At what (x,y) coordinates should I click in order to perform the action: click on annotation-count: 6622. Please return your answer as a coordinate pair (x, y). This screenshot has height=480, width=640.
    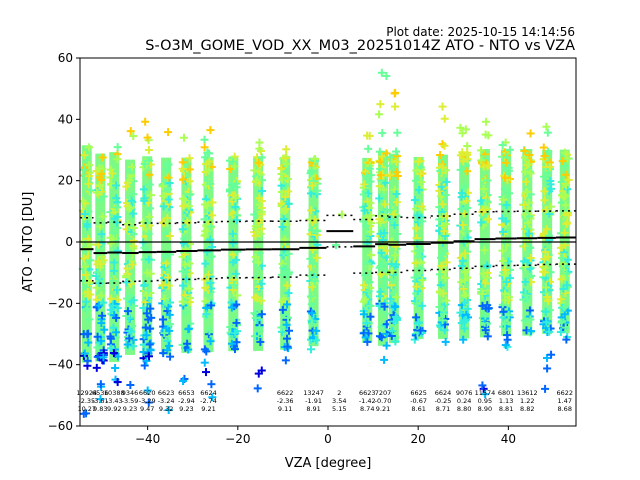
    Looking at the image, I should click on (285, 393).